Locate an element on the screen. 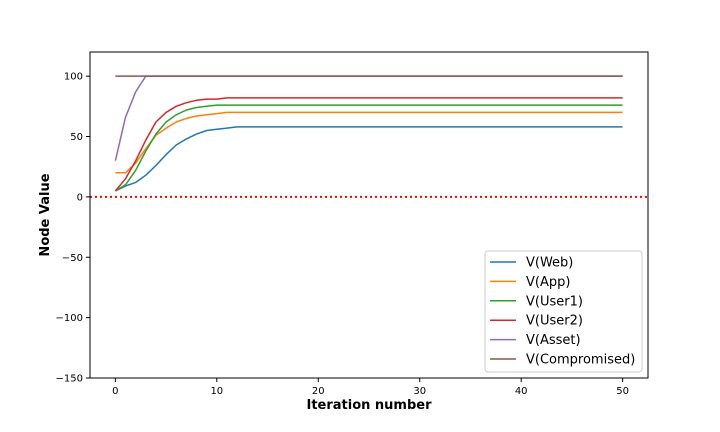  x-tick-label: 40 is located at coordinates (521, 391).